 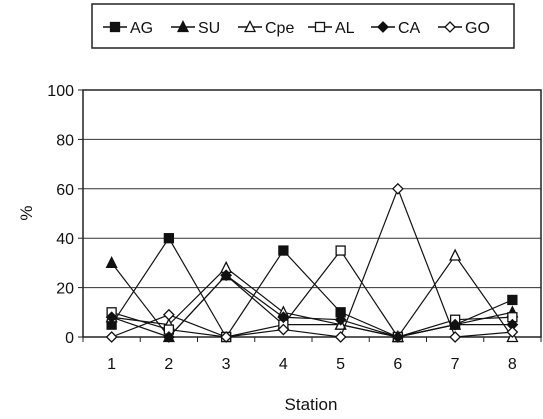 I want to click on x-tick-label: 2, so click(x=168, y=364).